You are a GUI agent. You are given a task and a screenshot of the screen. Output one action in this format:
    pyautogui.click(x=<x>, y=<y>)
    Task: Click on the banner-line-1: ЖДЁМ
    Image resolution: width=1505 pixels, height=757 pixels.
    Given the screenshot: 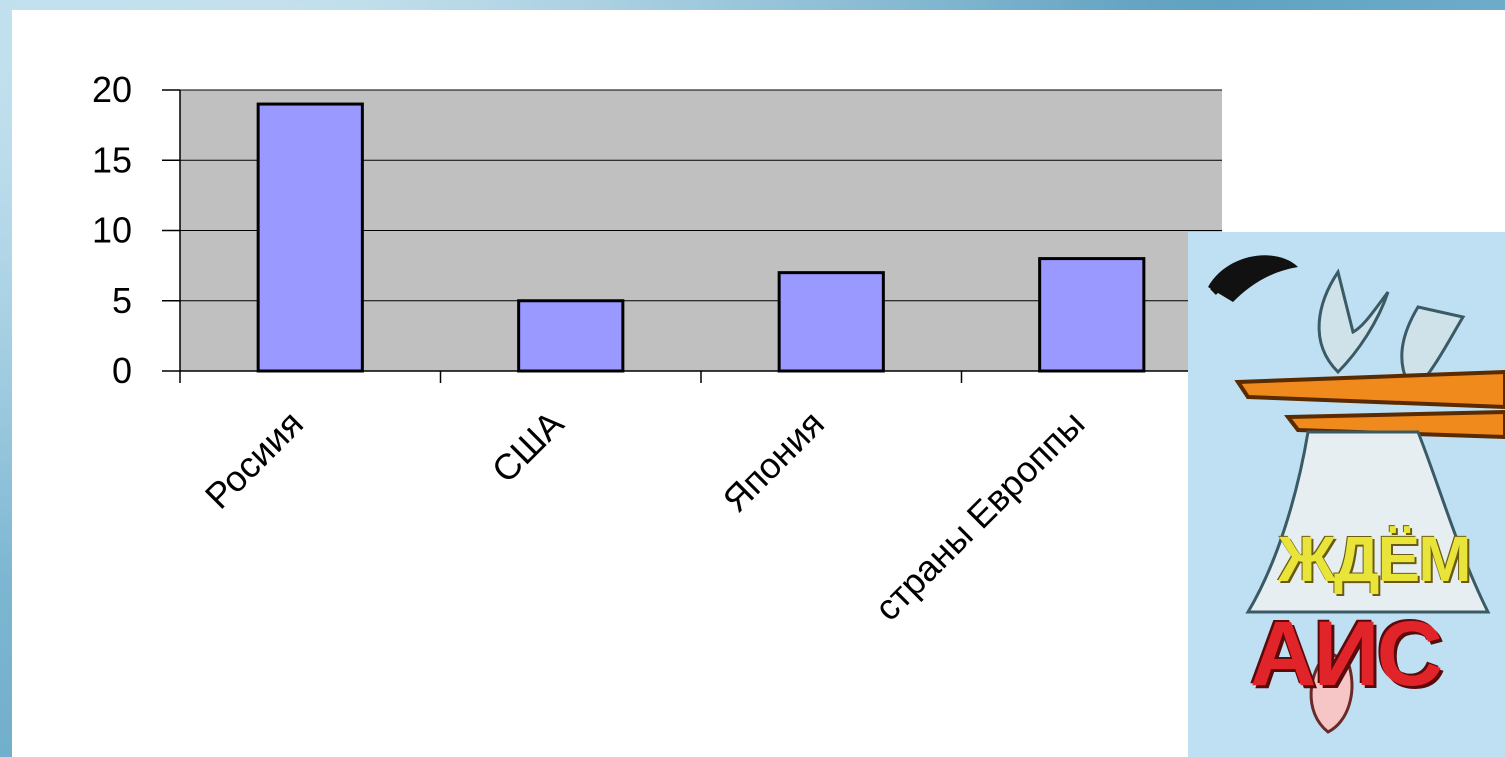 What is the action you would take?
    pyautogui.click(x=1375, y=559)
    